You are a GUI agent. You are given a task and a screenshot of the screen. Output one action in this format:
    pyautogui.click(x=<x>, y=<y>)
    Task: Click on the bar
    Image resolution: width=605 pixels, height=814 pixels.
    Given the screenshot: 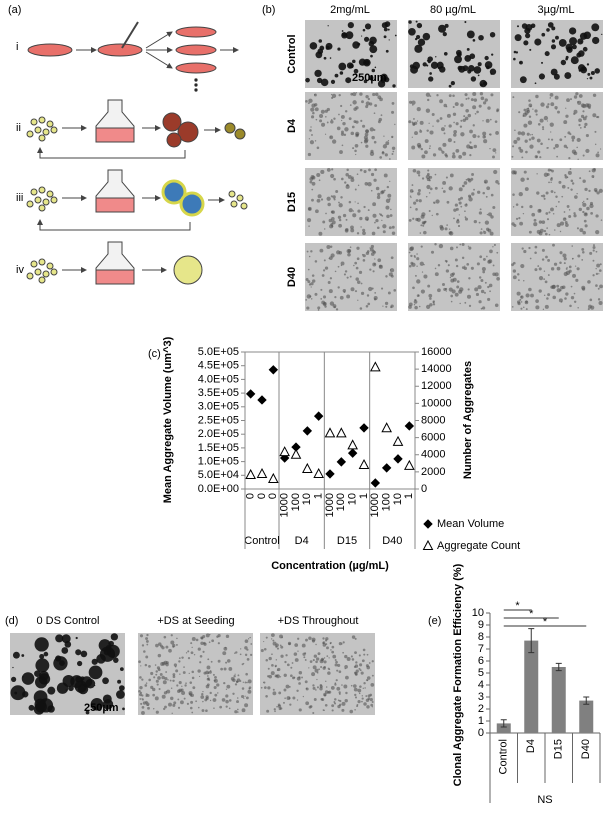 What is the action you would take?
    pyautogui.click(x=586, y=716)
    